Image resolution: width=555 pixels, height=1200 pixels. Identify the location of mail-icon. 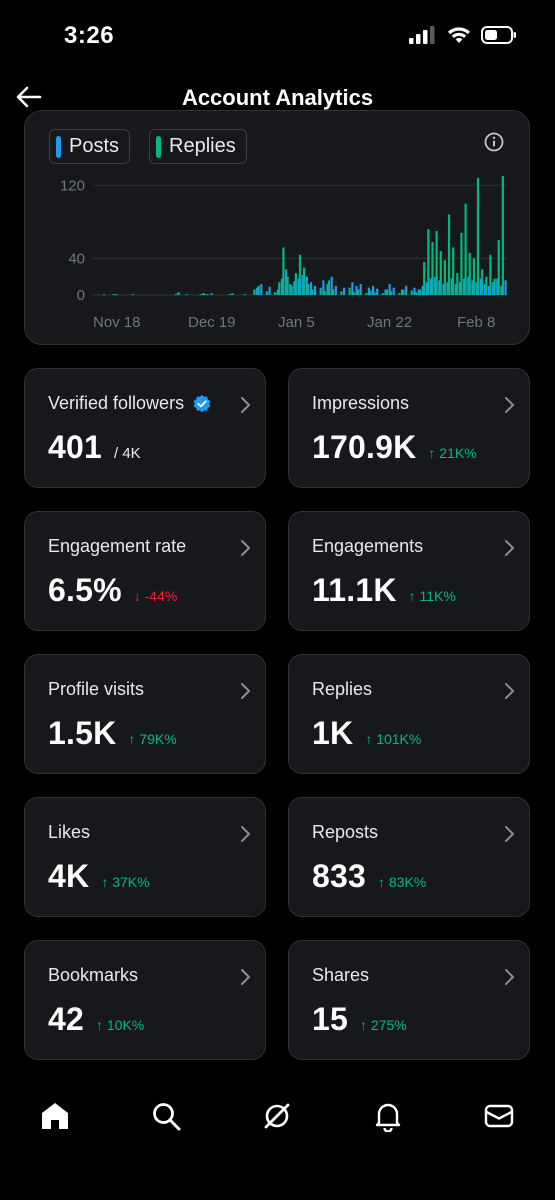
(499, 1116).